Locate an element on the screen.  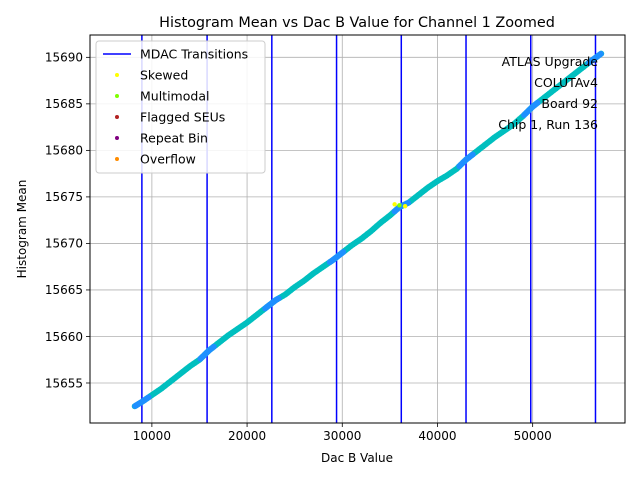
x-tick-label: 40000 is located at coordinates (437, 436).